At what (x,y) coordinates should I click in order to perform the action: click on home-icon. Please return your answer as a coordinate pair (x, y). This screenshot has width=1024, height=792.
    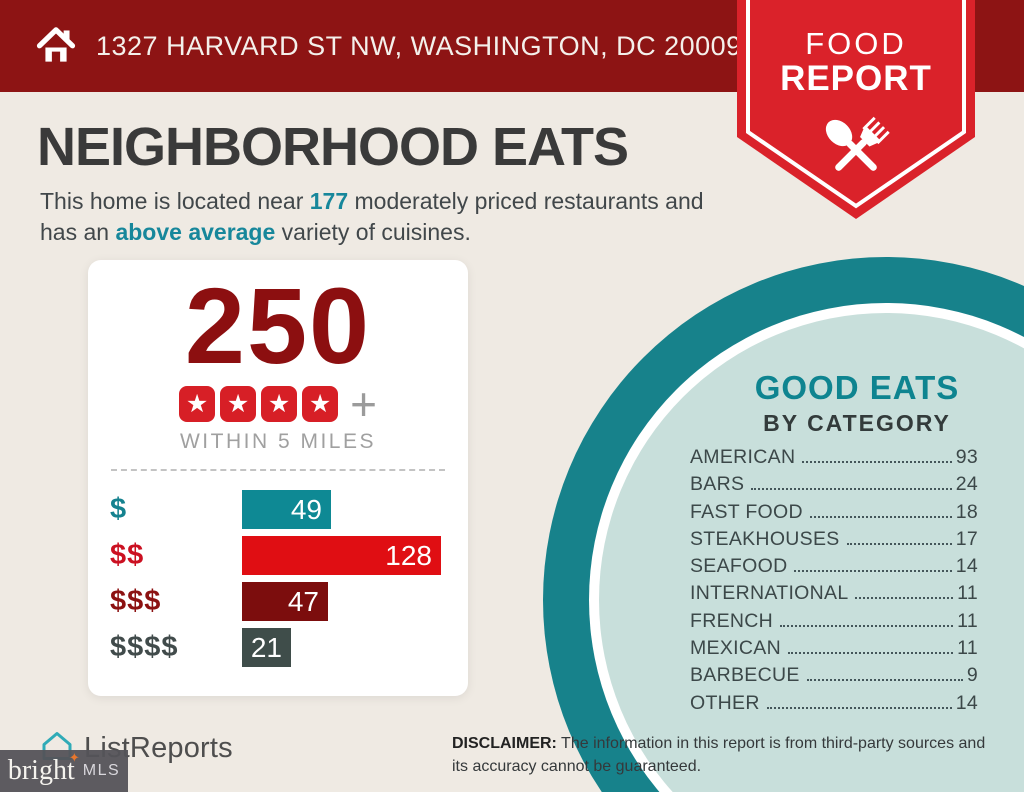
    Looking at the image, I should click on (56, 46).